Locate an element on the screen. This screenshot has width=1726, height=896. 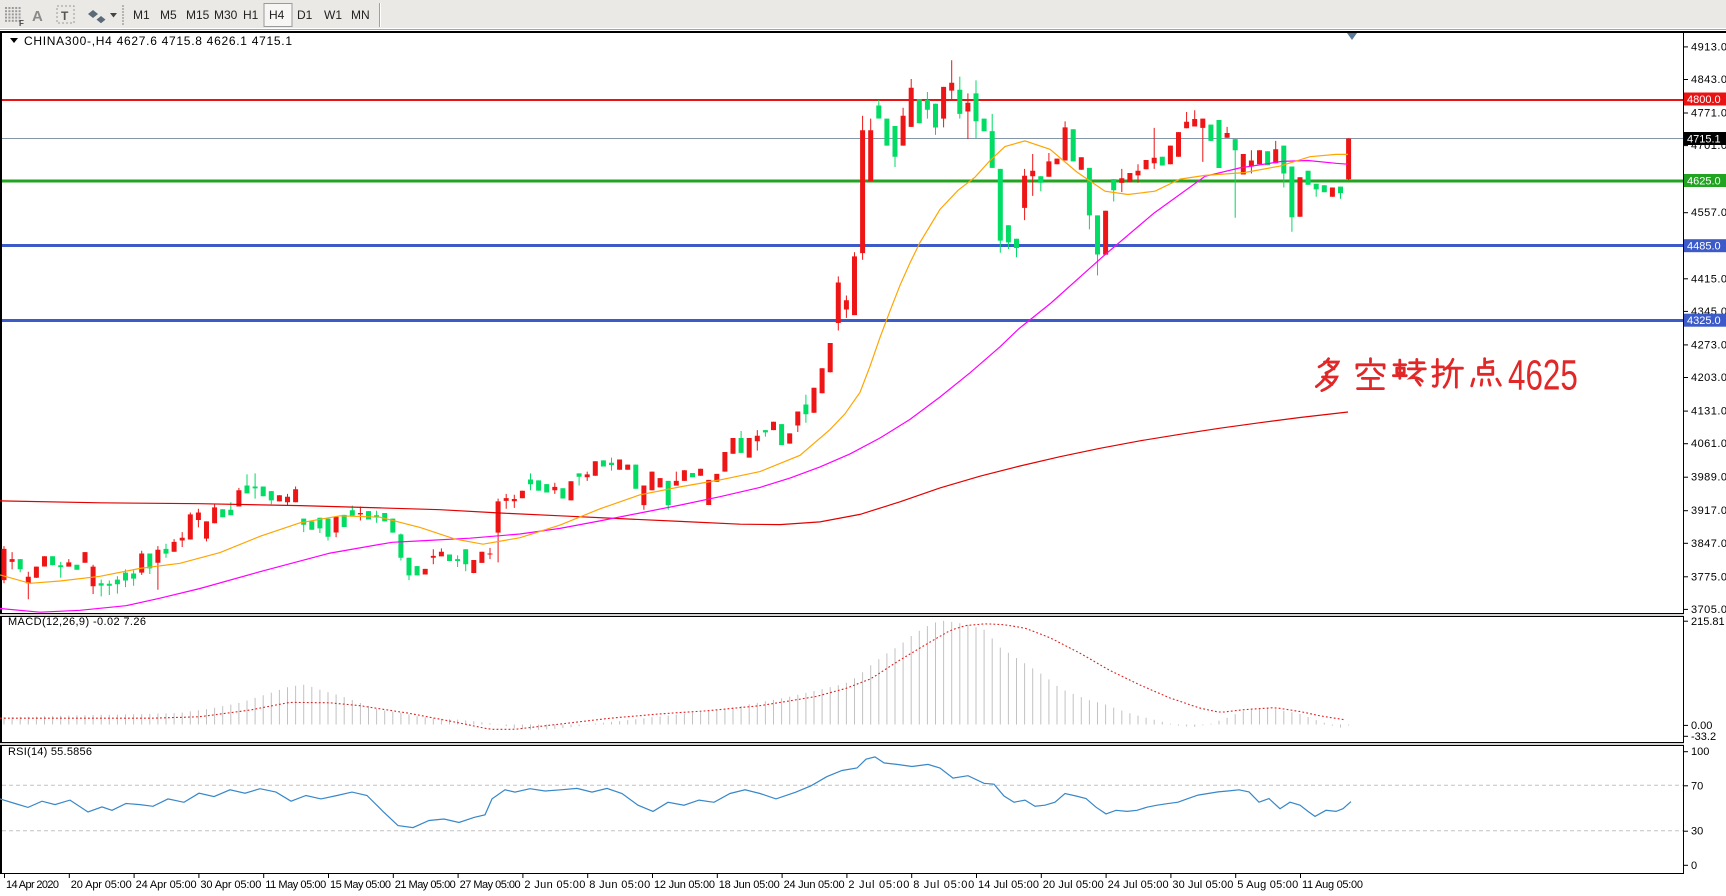
svg-text: 20 Jul 05:00 is located at coordinates (1073, 885).